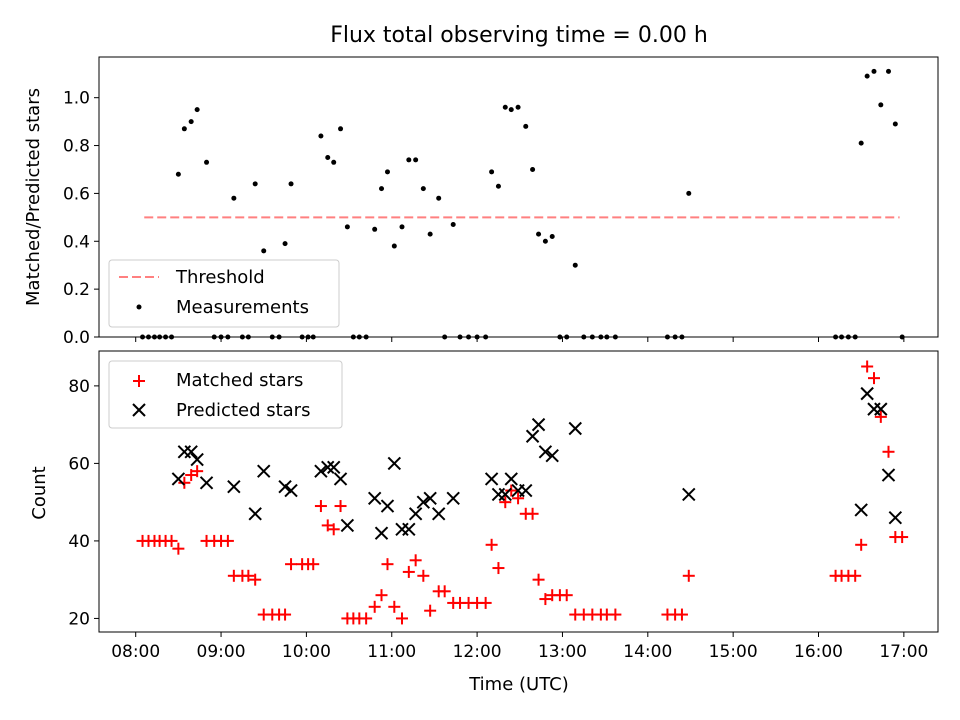 This screenshot has width=960, height=720. I want to click on bottom-y-tick-label: 60, so click(79, 464).